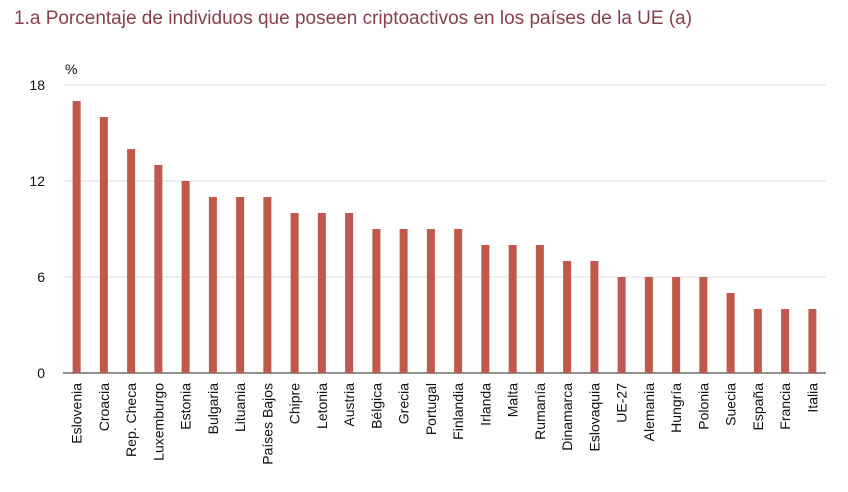 Image resolution: width=848 pixels, height=492 pixels. Describe the element at coordinates (404, 403) in the screenshot. I see `x-tick-label: Grecia` at that location.